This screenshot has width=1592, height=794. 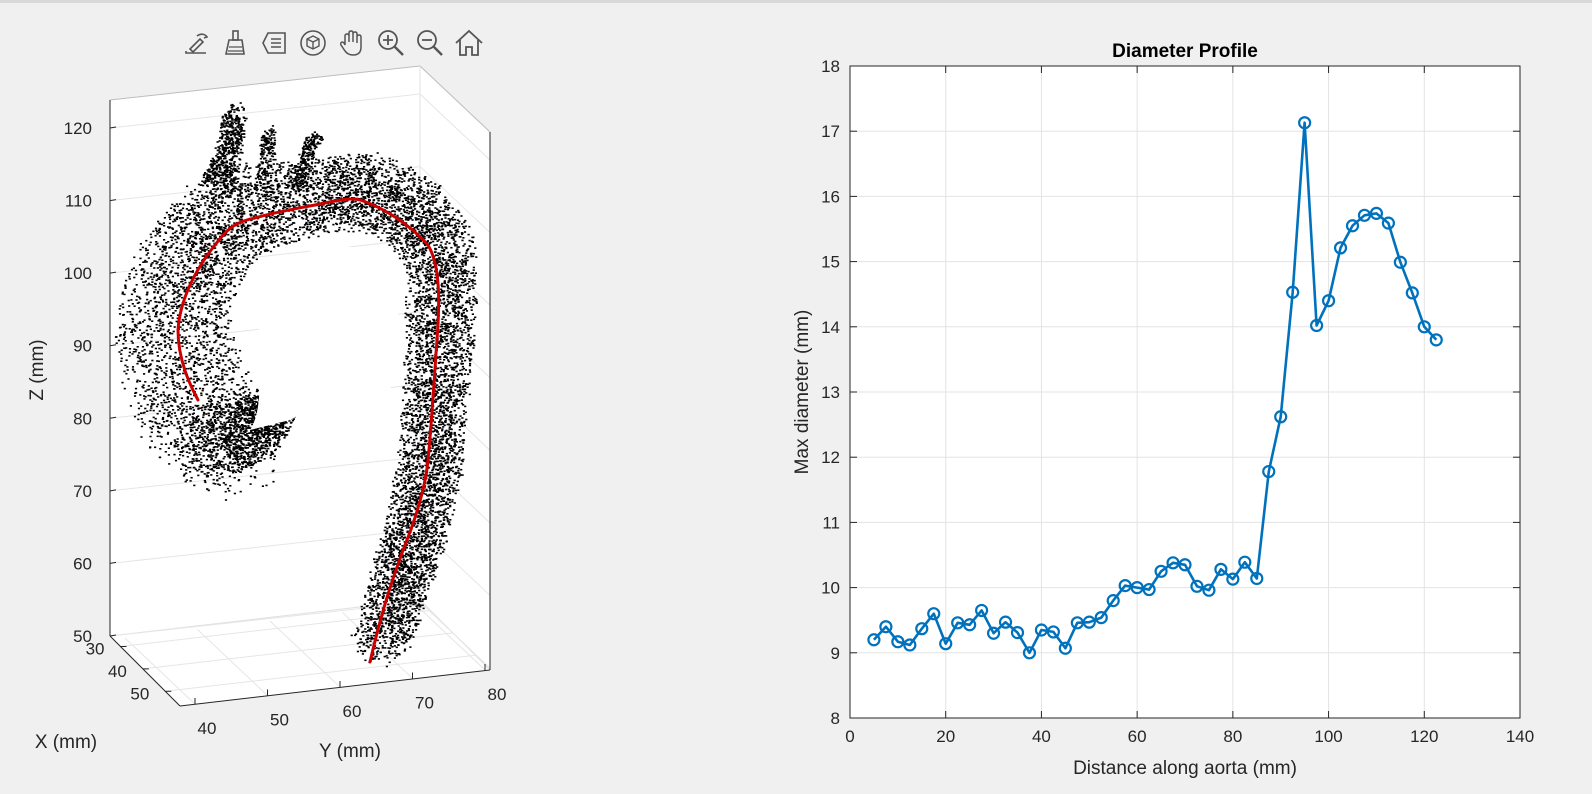 What do you see at coordinates (1185, 768) in the screenshot?
I see `chart-x-label: Distance along aorta (mm)` at bounding box center [1185, 768].